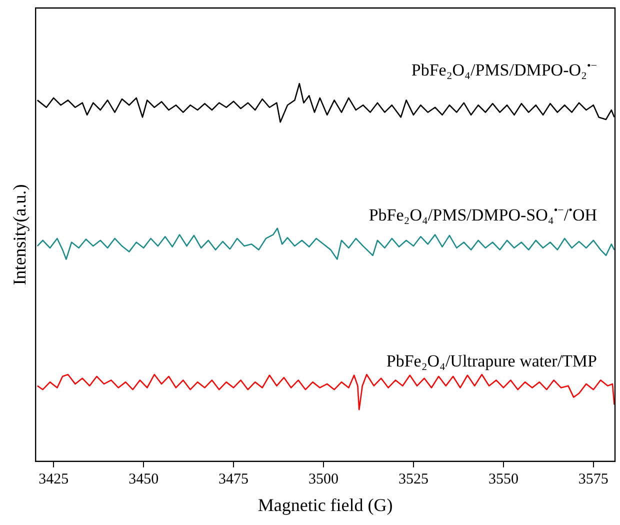 This screenshot has width=620, height=525. What do you see at coordinates (20, 235) in the screenshot?
I see `y-axis-title: Intensity(a.u.)` at bounding box center [20, 235].